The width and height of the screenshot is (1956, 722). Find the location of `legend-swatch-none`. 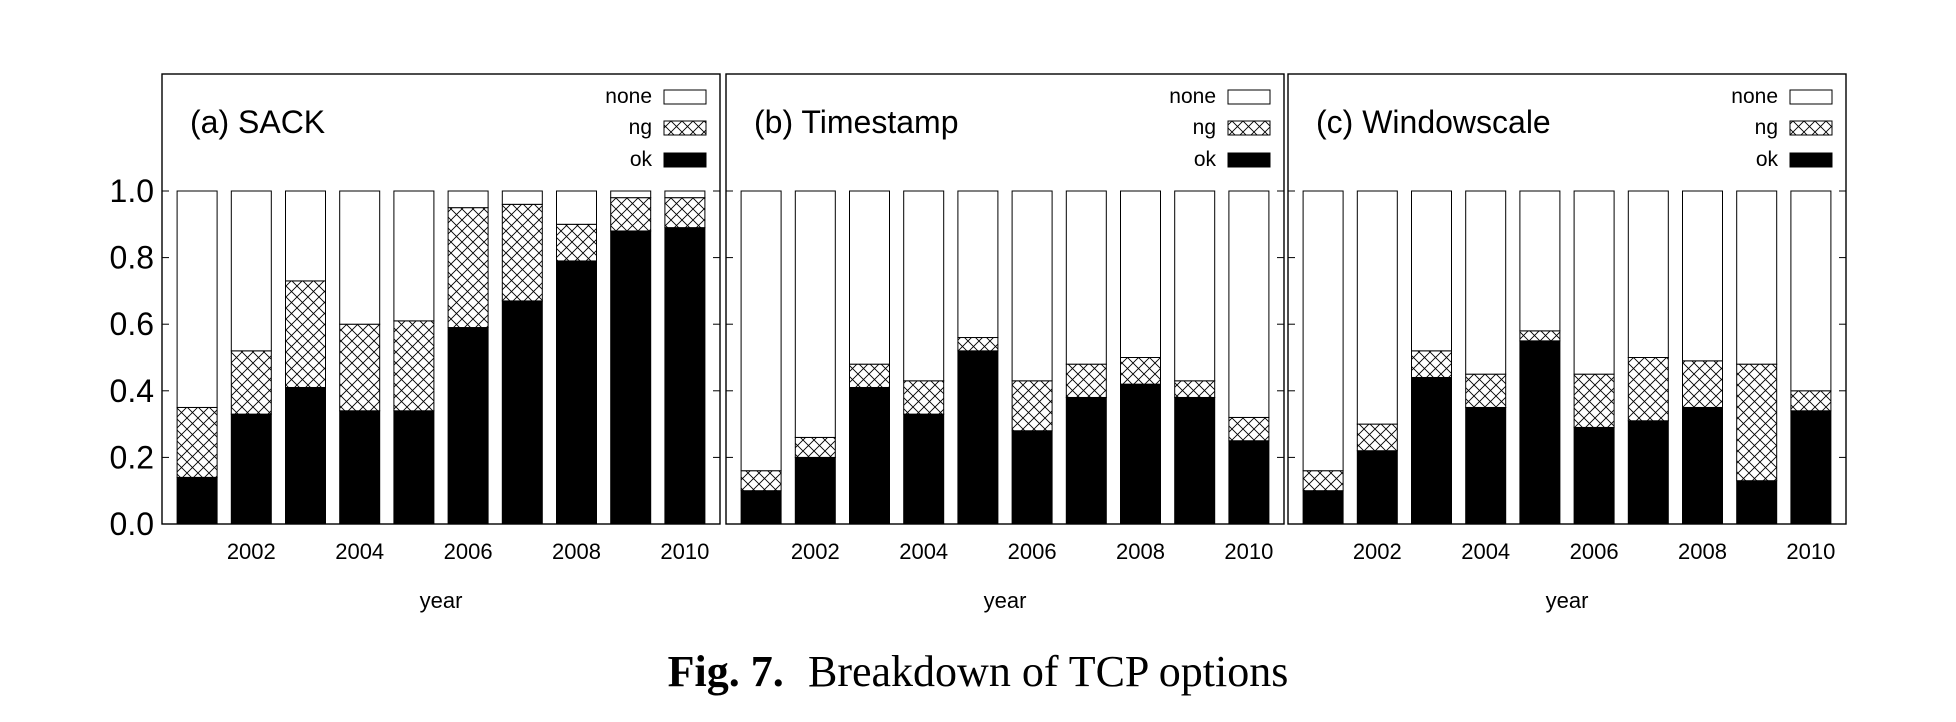

legend-swatch-none is located at coordinates (685, 97).